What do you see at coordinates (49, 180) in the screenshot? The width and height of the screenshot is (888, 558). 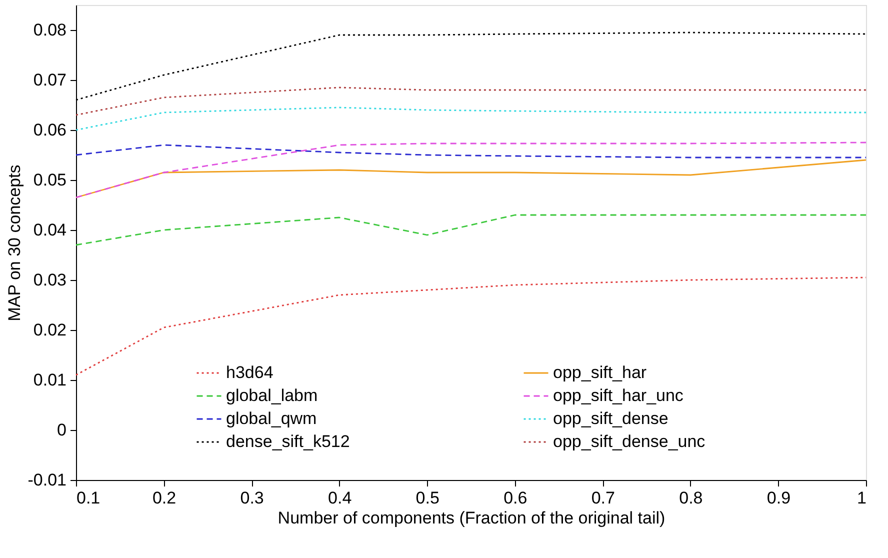 I see `y-tick-label: 0.05` at bounding box center [49, 180].